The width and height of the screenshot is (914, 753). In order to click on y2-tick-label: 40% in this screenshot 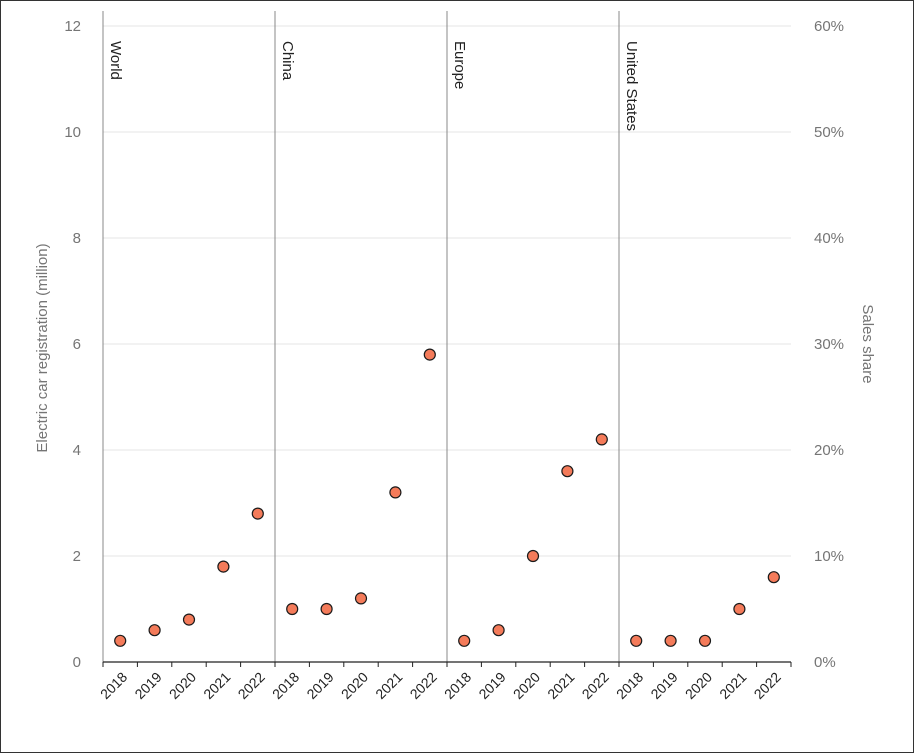, I will do `click(829, 238)`.